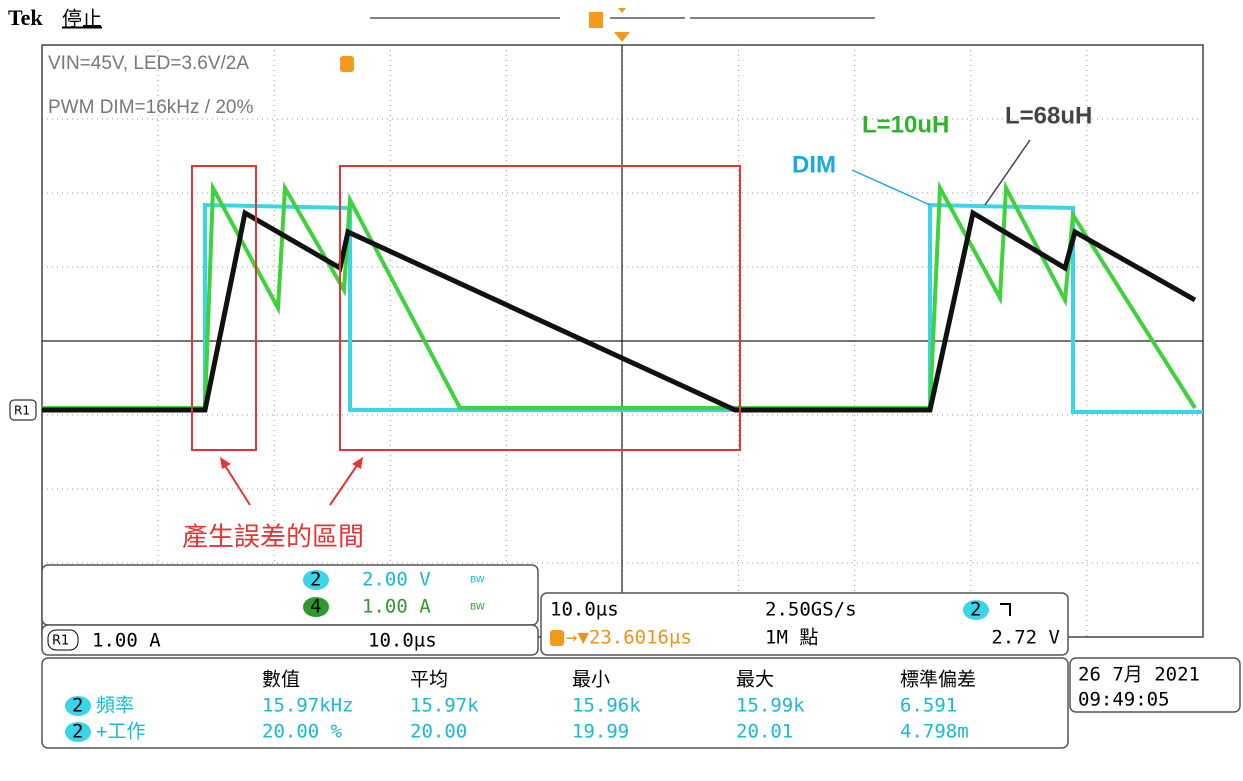 This screenshot has width=1243, height=781. I want to click on ch-number: 2, so click(315, 580).